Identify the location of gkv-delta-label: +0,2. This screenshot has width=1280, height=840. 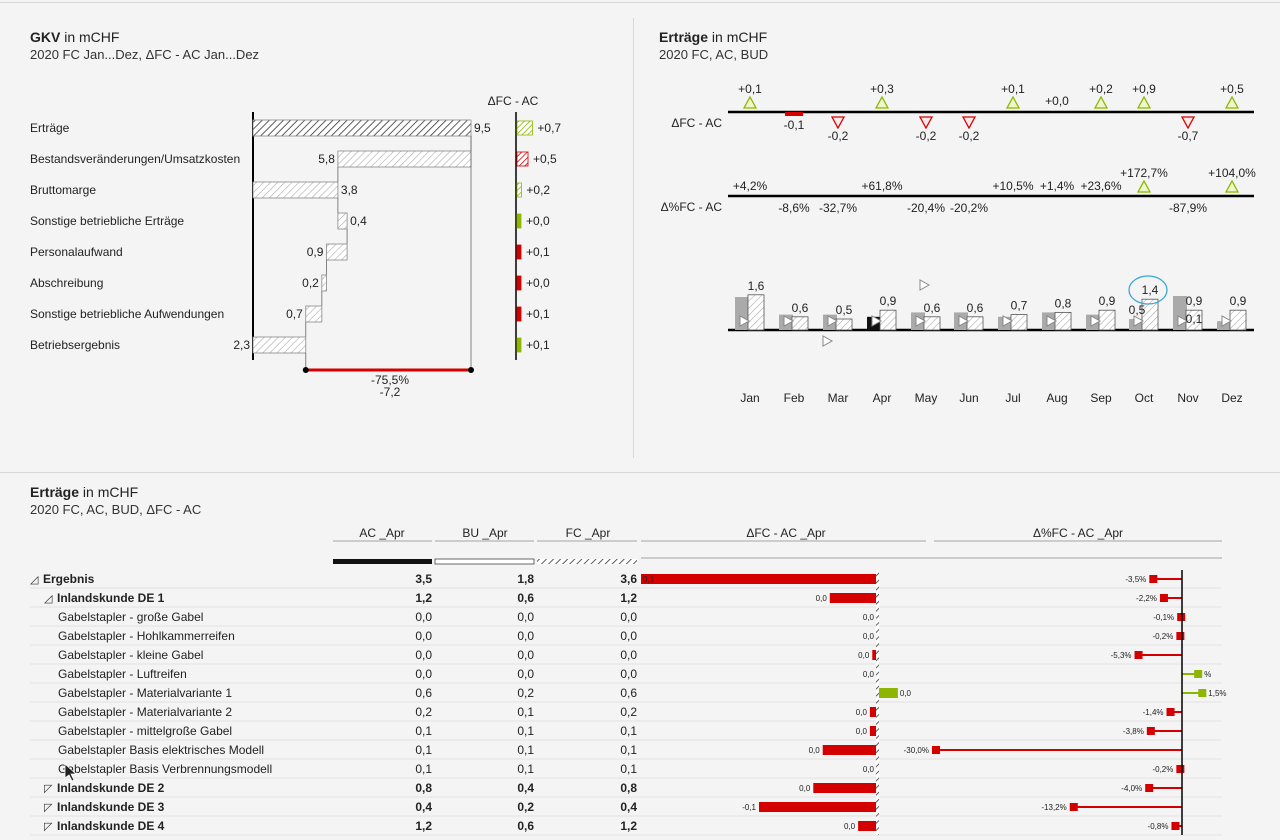
(538, 190).